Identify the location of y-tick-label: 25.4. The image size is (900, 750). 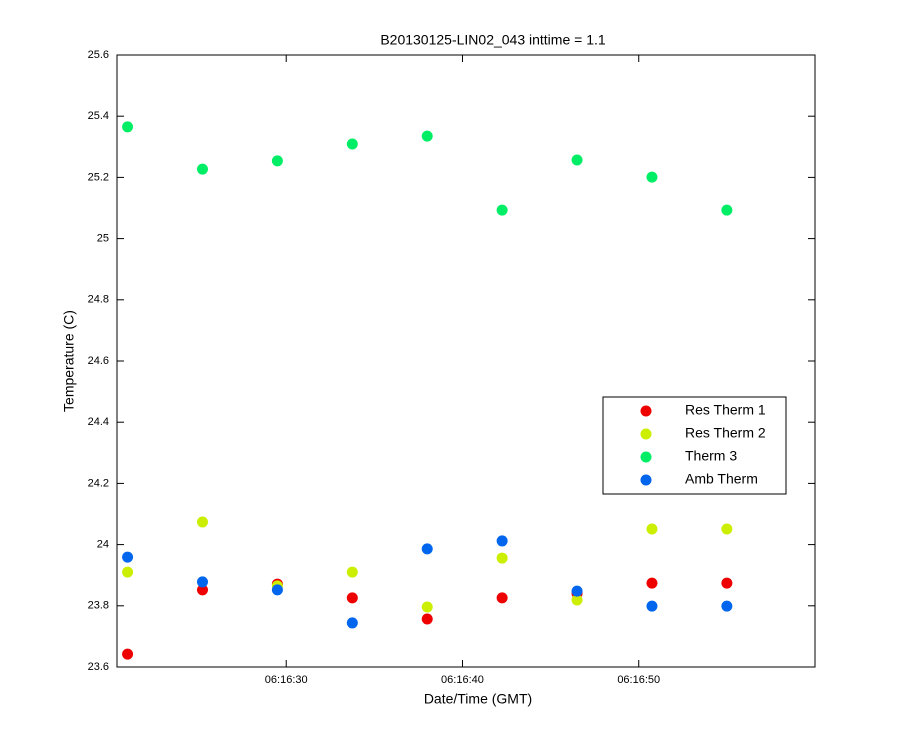
(98, 116).